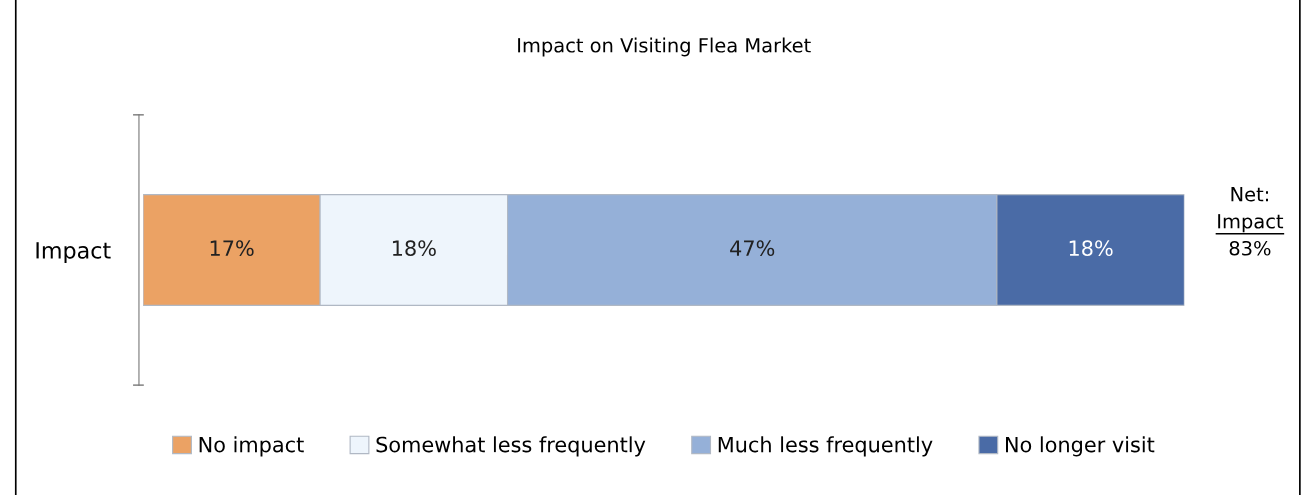 The image size is (1313, 495). I want to click on legend-label: No longer visit, so click(1080, 446).